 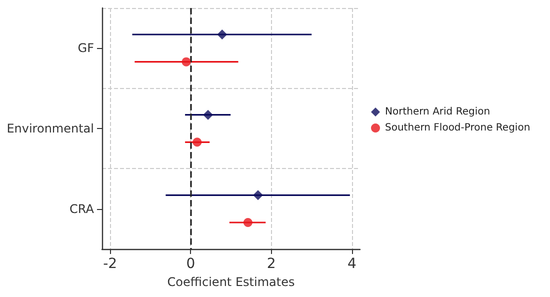 I want to click on legend-label: Southern Flood-Prone Region, so click(x=457, y=128).